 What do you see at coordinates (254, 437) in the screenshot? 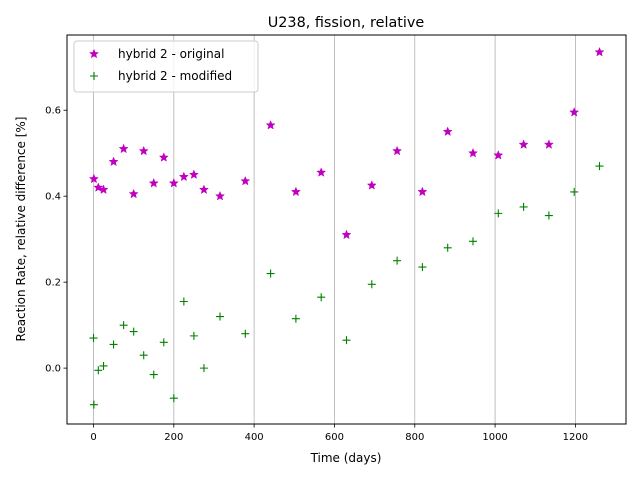
I see `x-tick-label: 400` at bounding box center [254, 437].